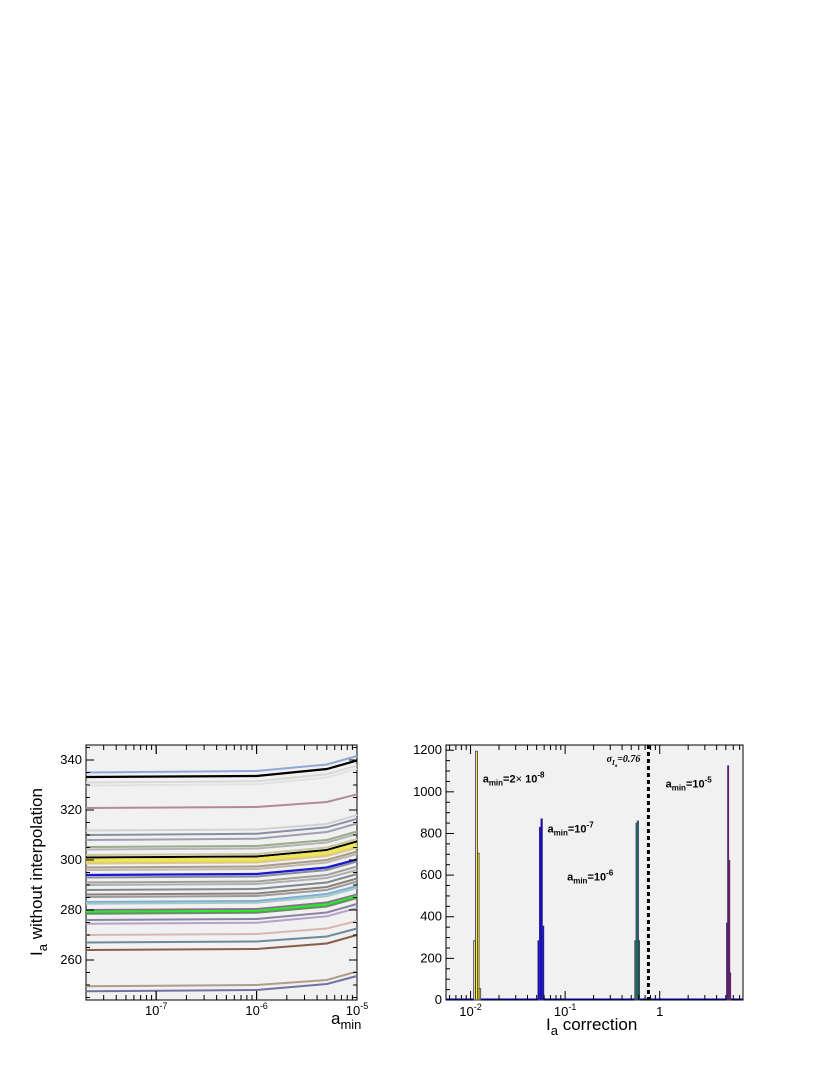 The image size is (830, 1075). I want to click on left-y-tick-label: 320, so click(71, 809).